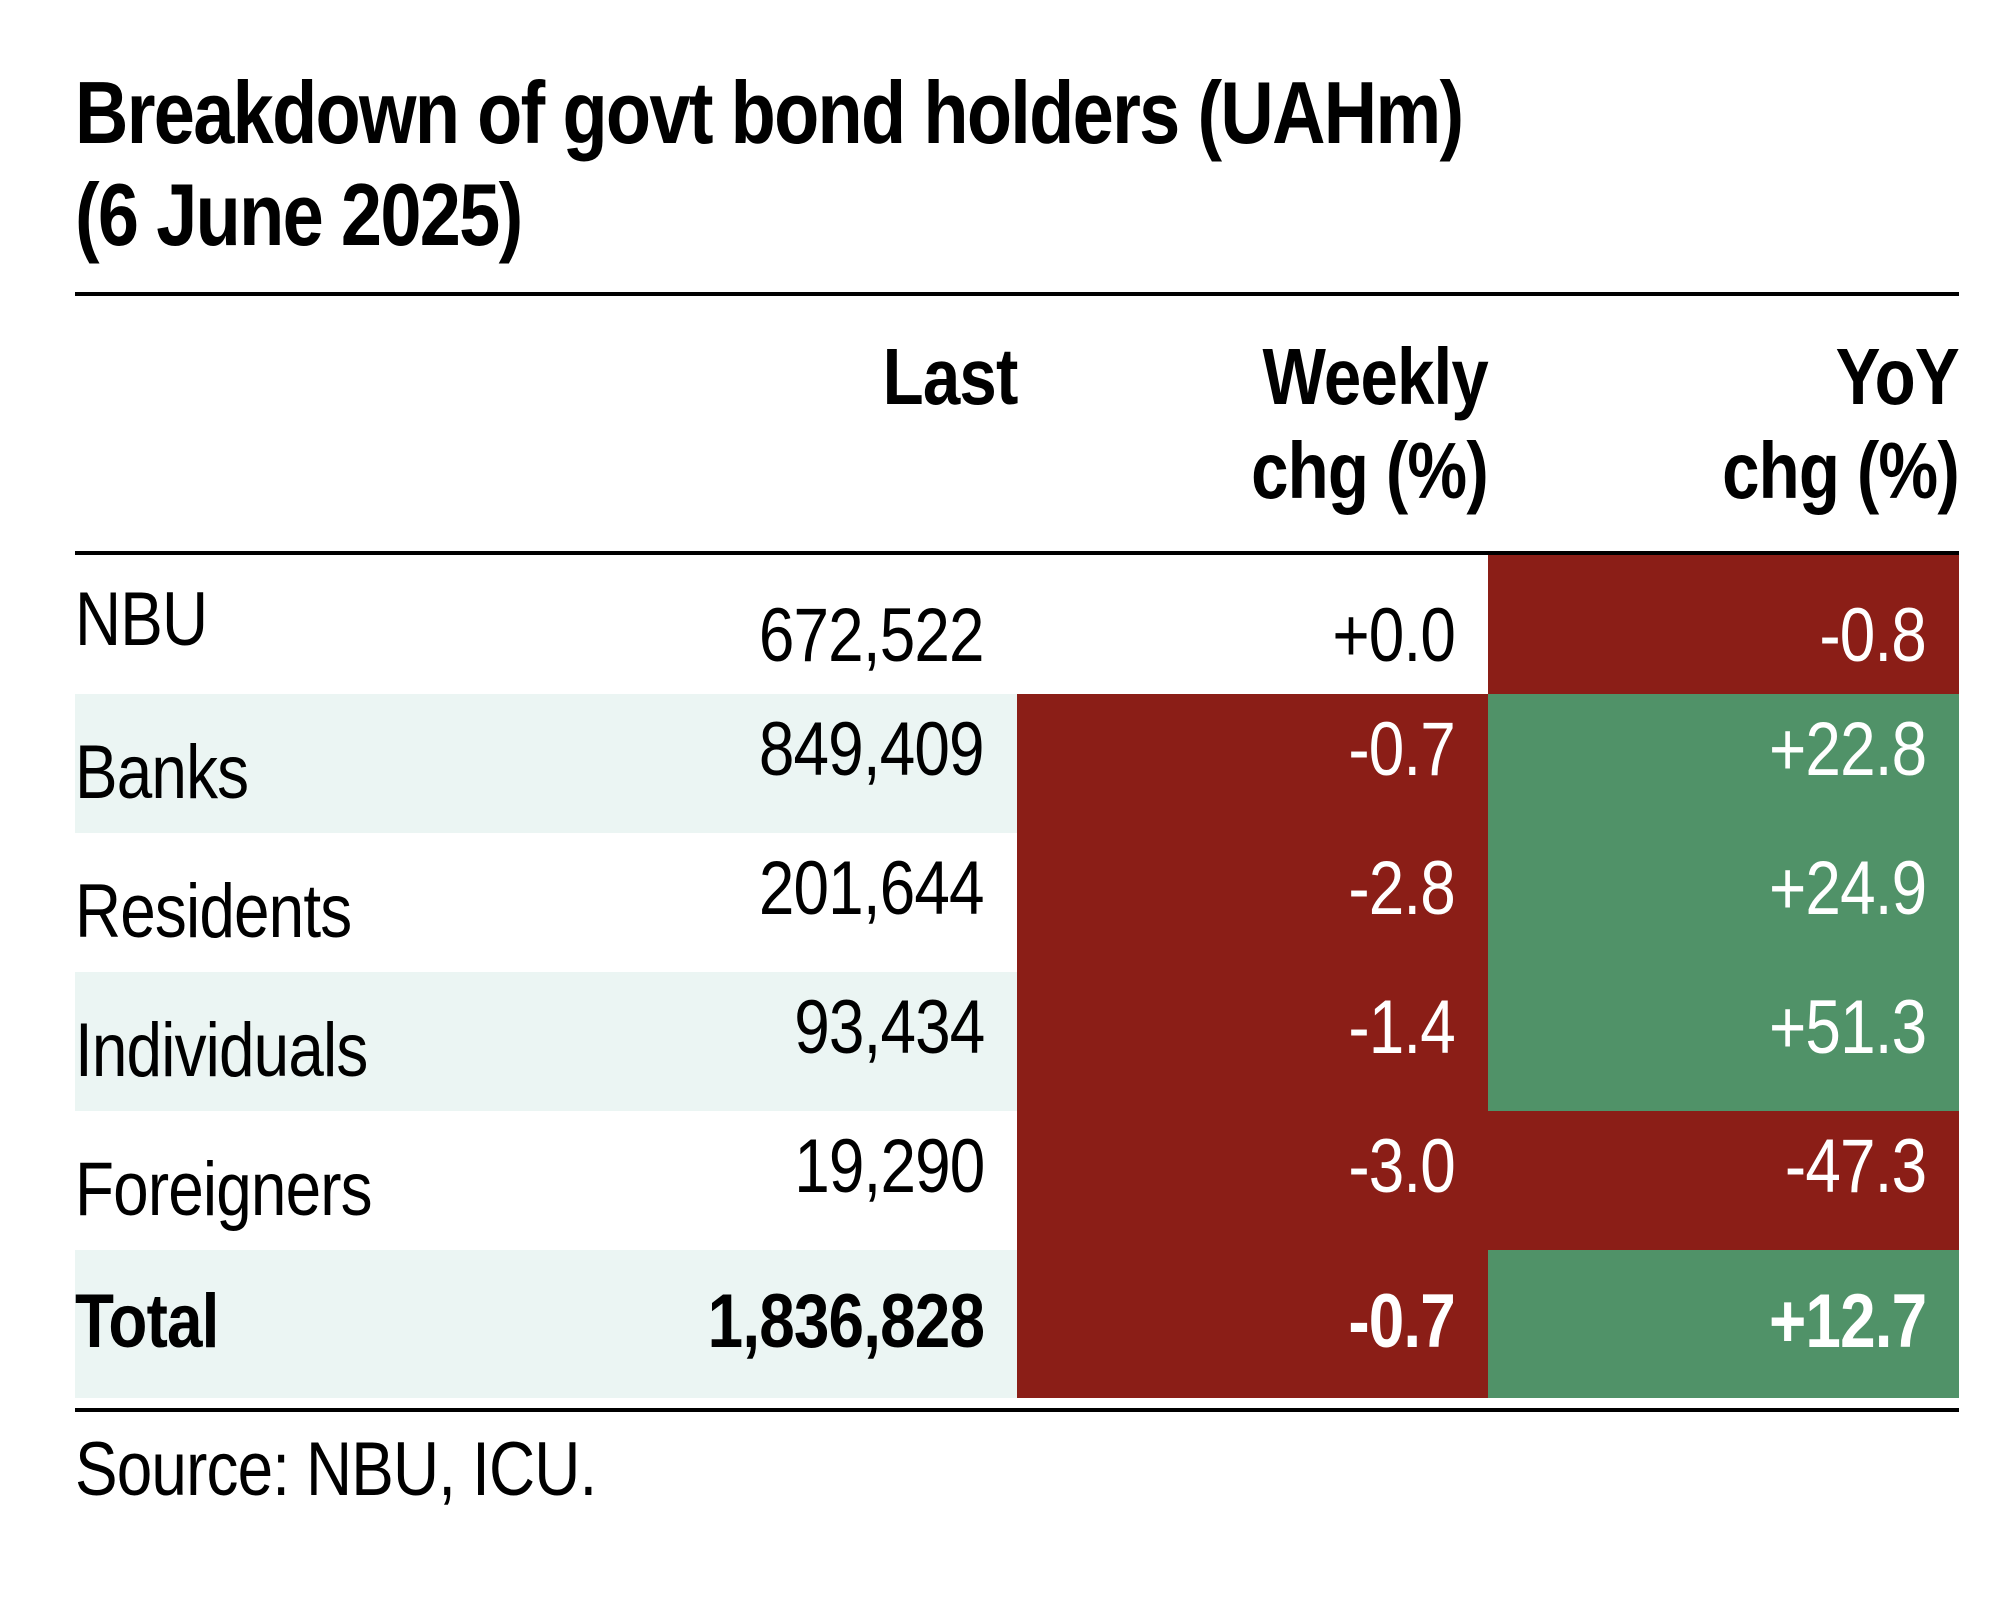 The height and width of the screenshot is (1616, 2010). I want to click on row-label: Banks, so click(375, 763).